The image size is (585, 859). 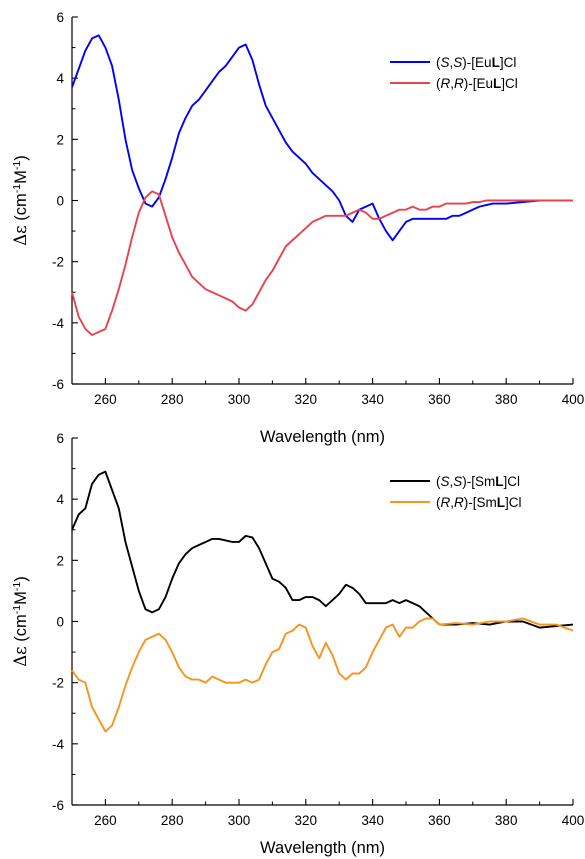 I want to click on legend: (S,S)-[EuL]Cl (R,R)-[EuL]Cl, so click(x=454, y=73).